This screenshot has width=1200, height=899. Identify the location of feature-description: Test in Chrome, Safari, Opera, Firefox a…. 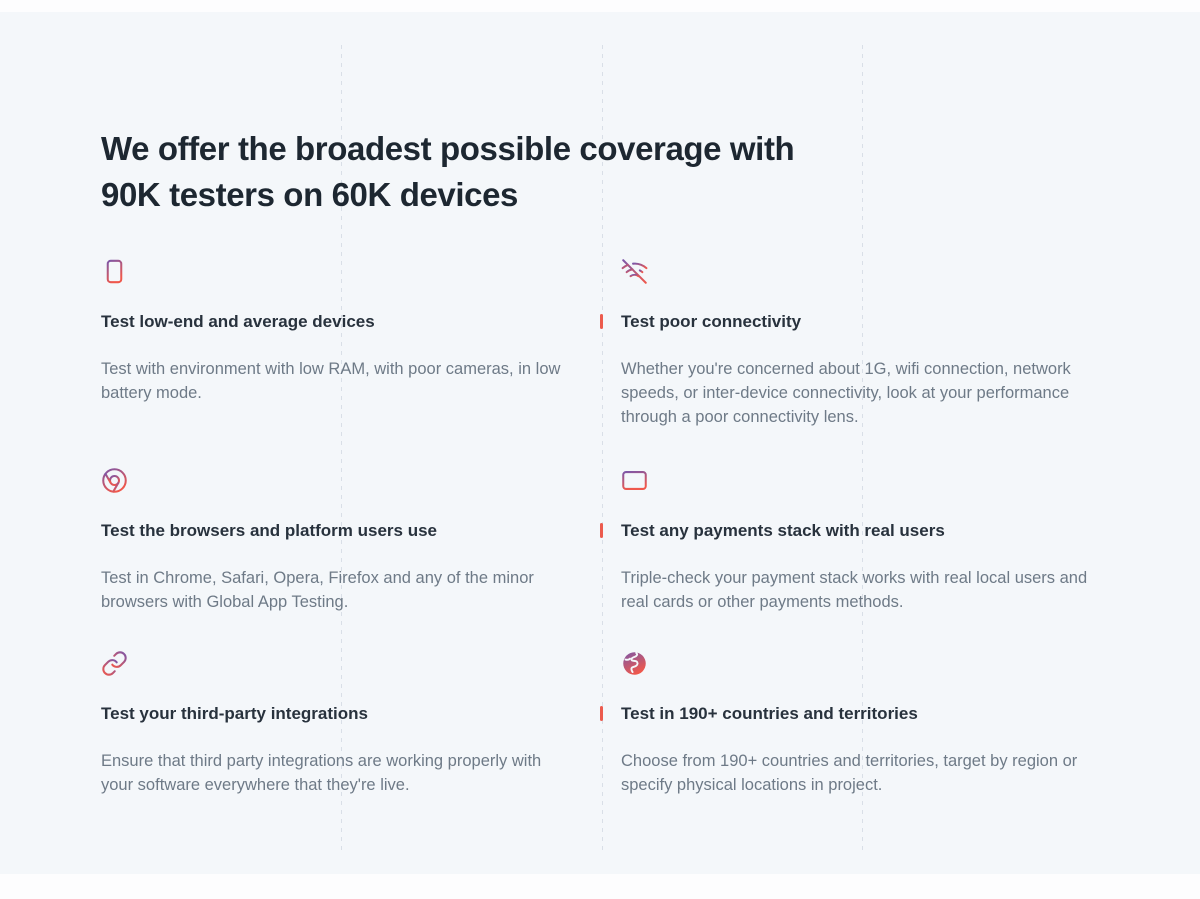
(317, 590).